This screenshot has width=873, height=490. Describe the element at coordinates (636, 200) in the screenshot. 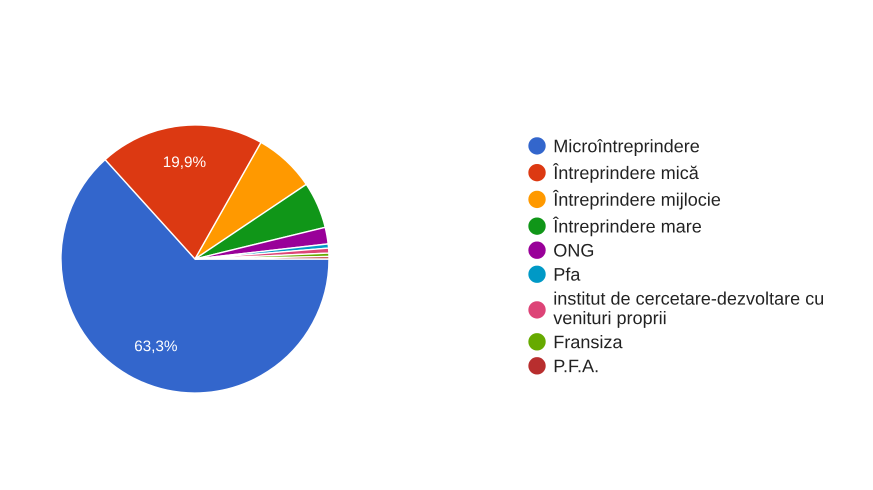

I see `legend-label: Întreprindere mijlocie` at that location.